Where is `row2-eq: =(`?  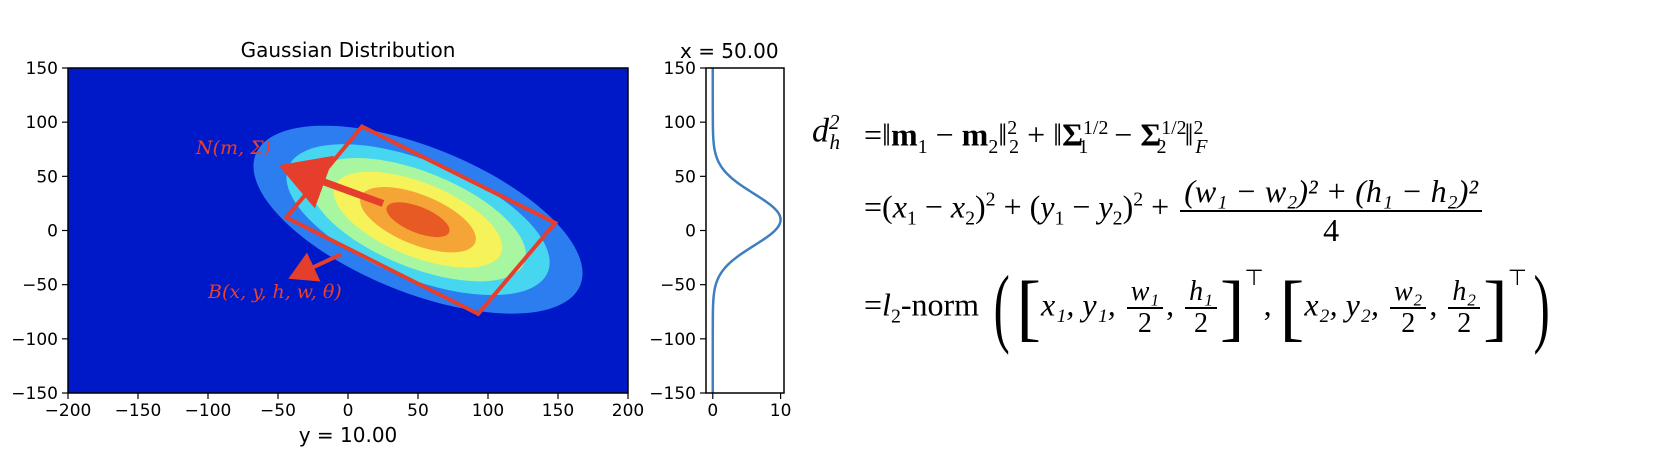 row2-eq: =( is located at coordinates (878, 206).